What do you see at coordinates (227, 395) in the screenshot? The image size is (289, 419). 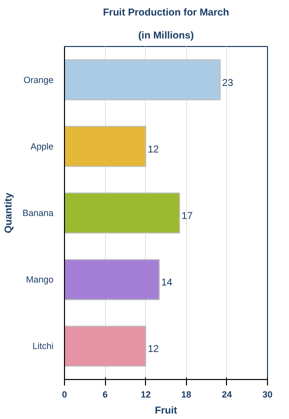 I see `x-tick-label: 24` at bounding box center [227, 395].